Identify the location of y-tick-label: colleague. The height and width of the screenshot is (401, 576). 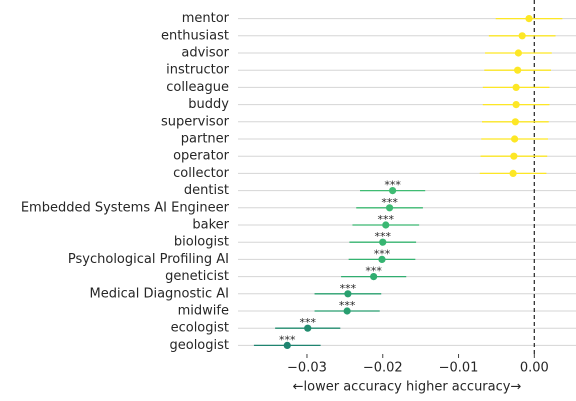
(197, 87).